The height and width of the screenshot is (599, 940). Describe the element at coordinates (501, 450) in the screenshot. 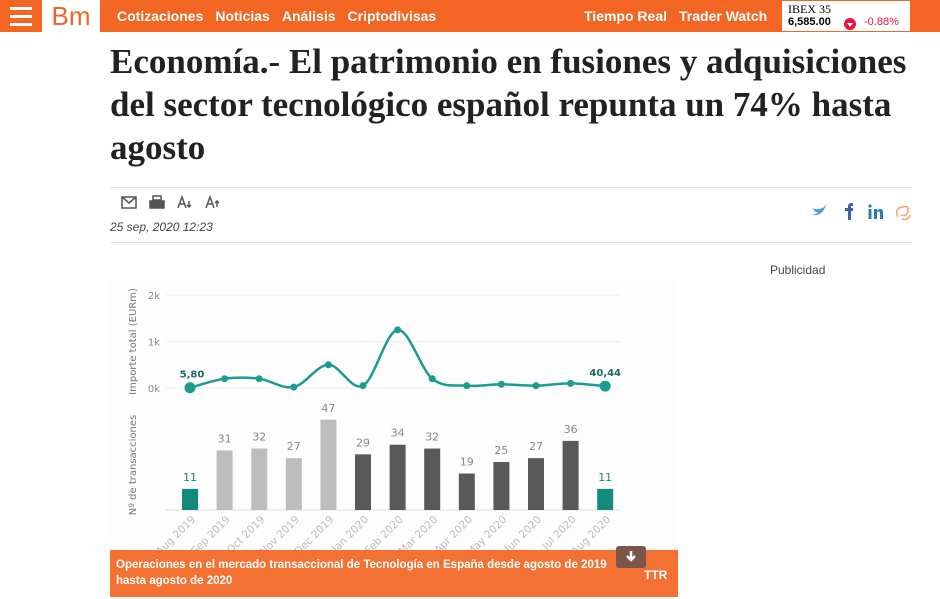

I see `data-label: 25` at that location.